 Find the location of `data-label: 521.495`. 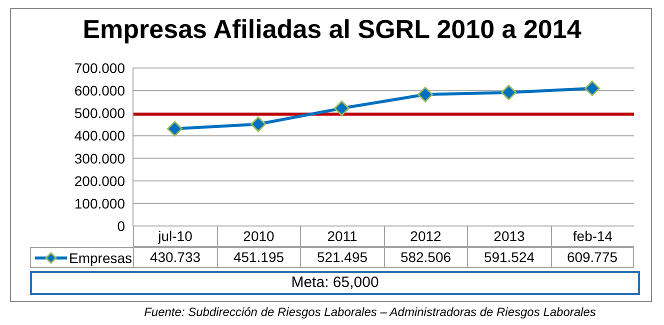

data-label: 521.495 is located at coordinates (342, 257).